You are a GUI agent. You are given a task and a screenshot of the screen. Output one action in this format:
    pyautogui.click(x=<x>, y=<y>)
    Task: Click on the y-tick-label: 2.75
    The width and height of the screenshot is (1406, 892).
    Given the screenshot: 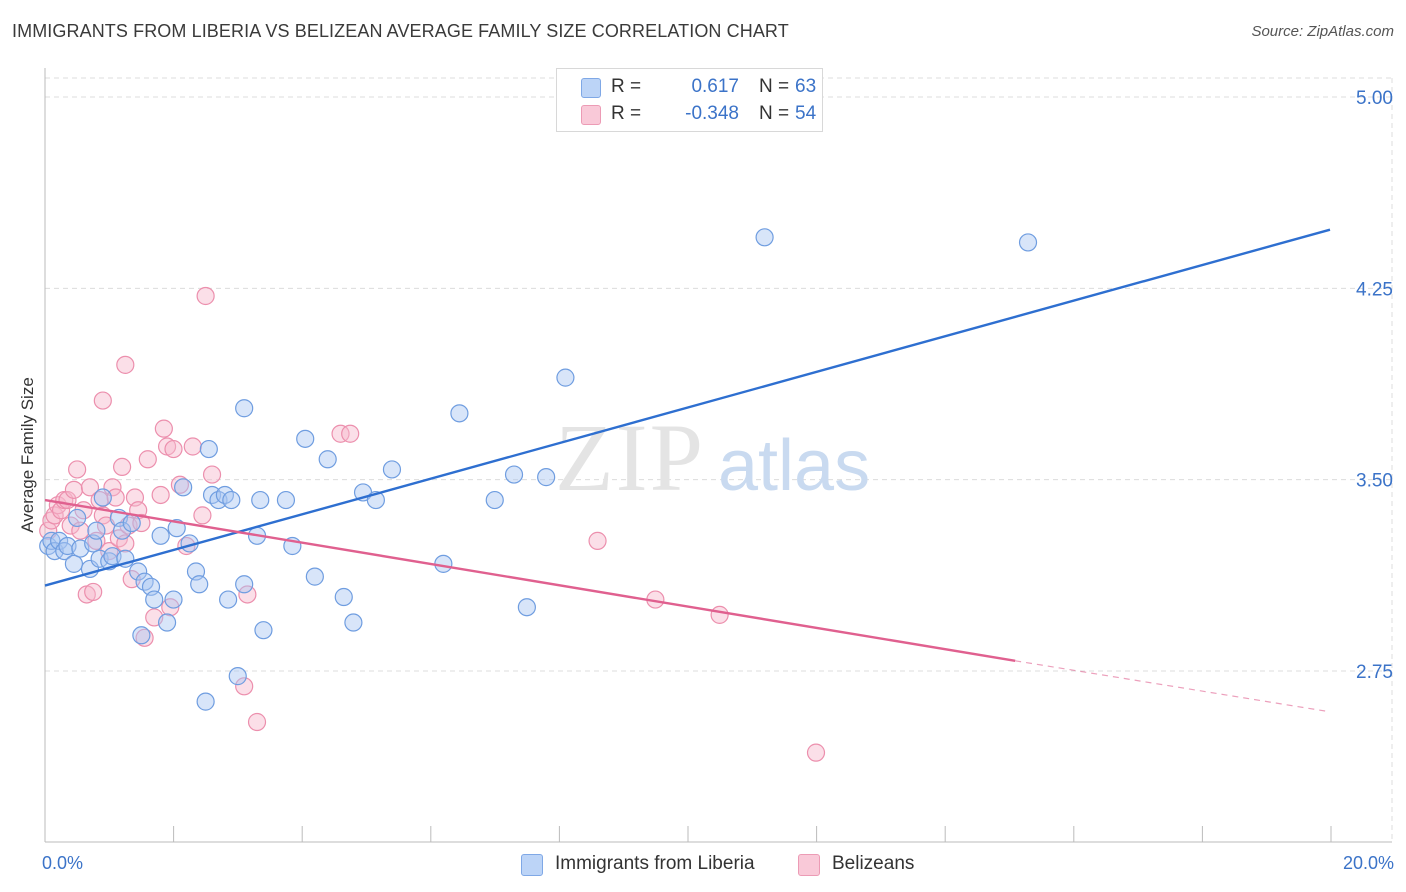 What is the action you would take?
    pyautogui.click(x=1374, y=672)
    